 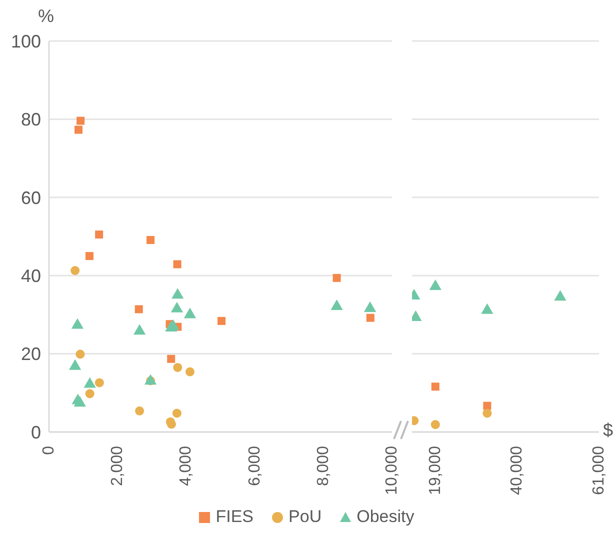 I want to click on y-tick-label: 20, so click(x=30, y=354).